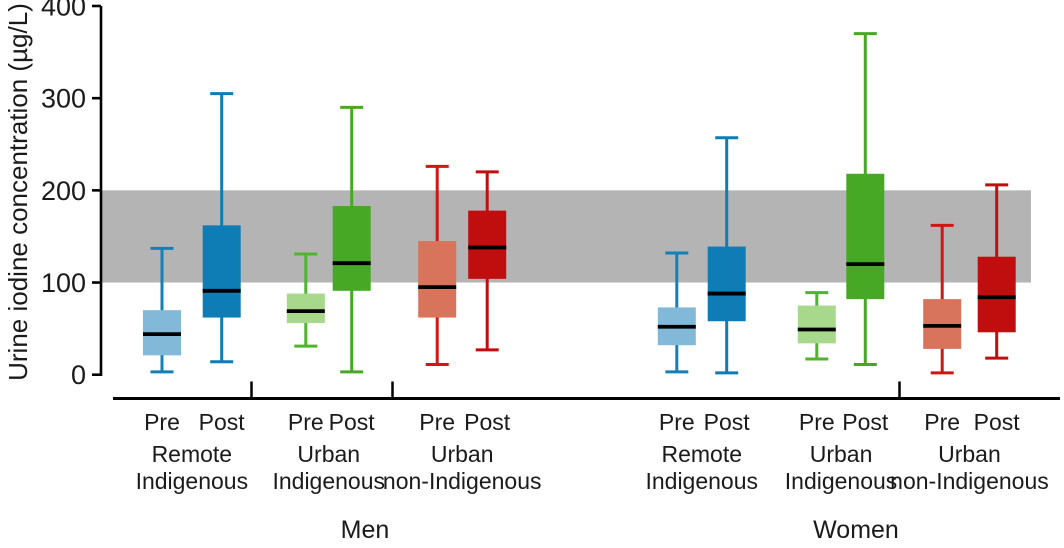 The image size is (1064, 548). What do you see at coordinates (942, 422) in the screenshot?
I see `tick-label-women-urban-non-indigenous-pre: Pre` at bounding box center [942, 422].